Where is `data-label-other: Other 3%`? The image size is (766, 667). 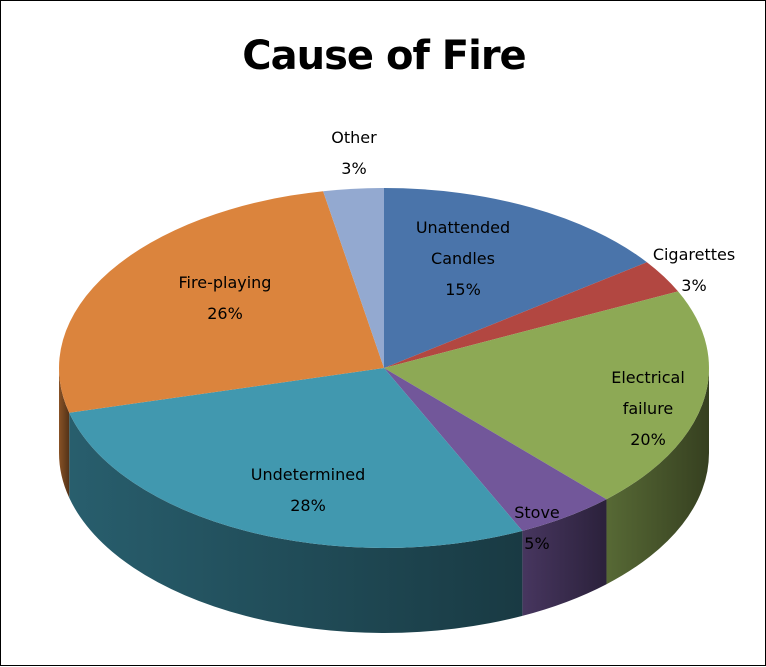 data-label-other: Other 3% is located at coordinates (354, 153).